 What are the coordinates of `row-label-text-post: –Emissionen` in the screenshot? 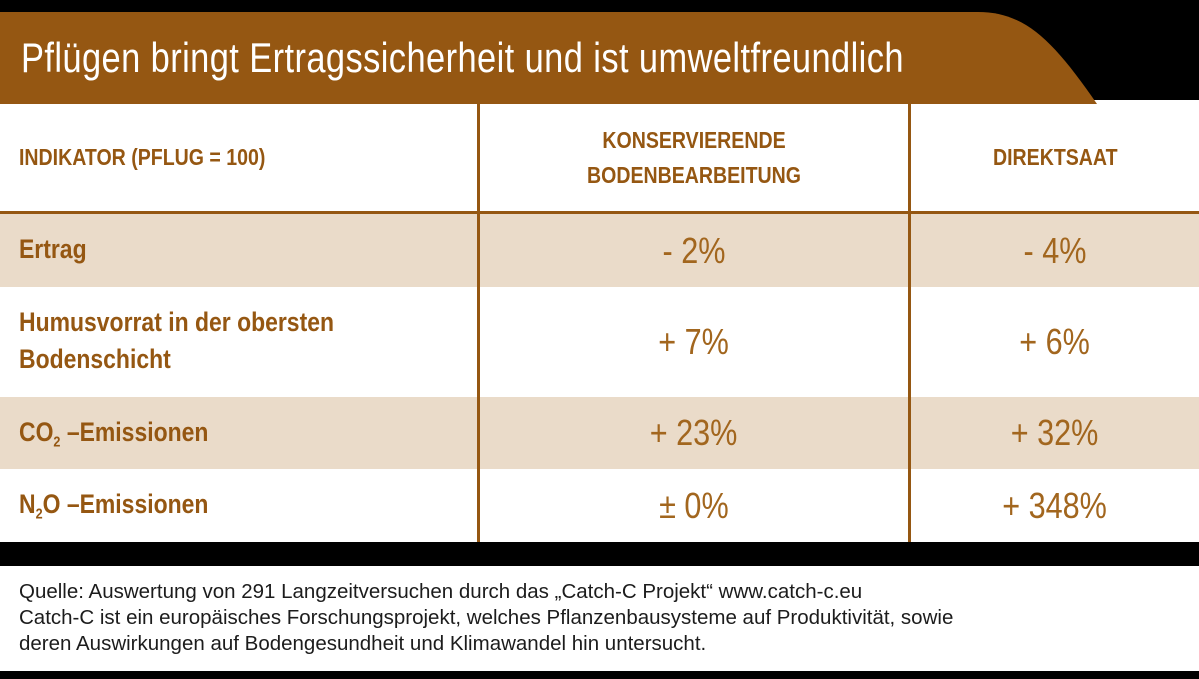 It's located at (134, 431).